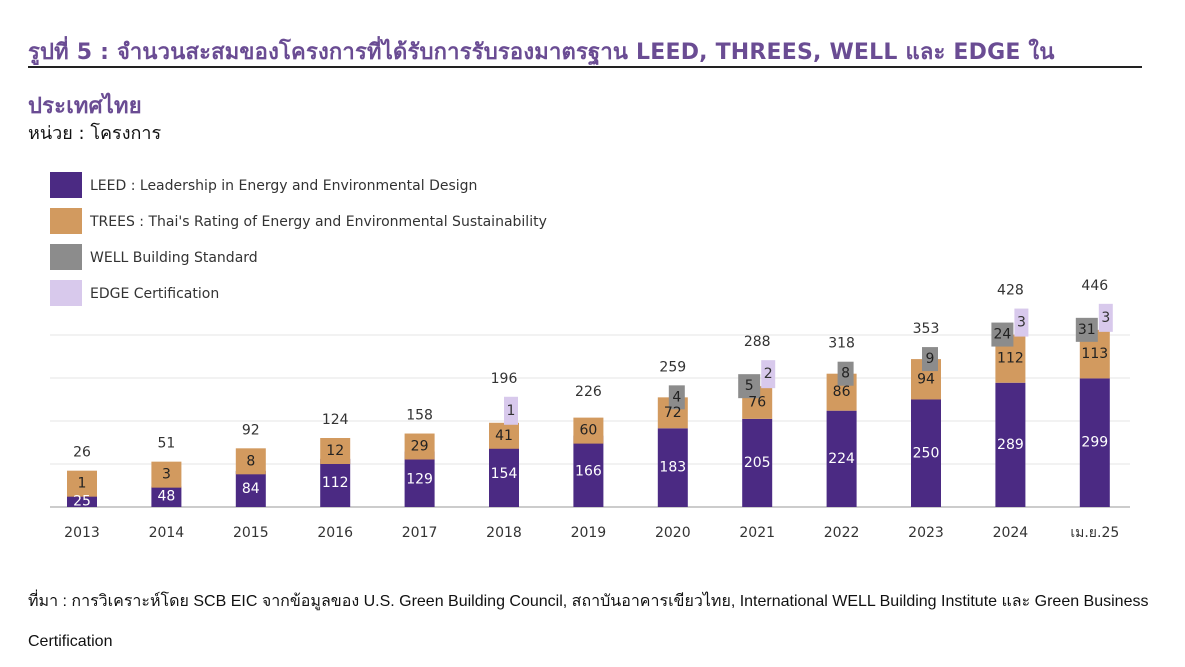  I want to click on label-edge: 2, so click(768, 374).